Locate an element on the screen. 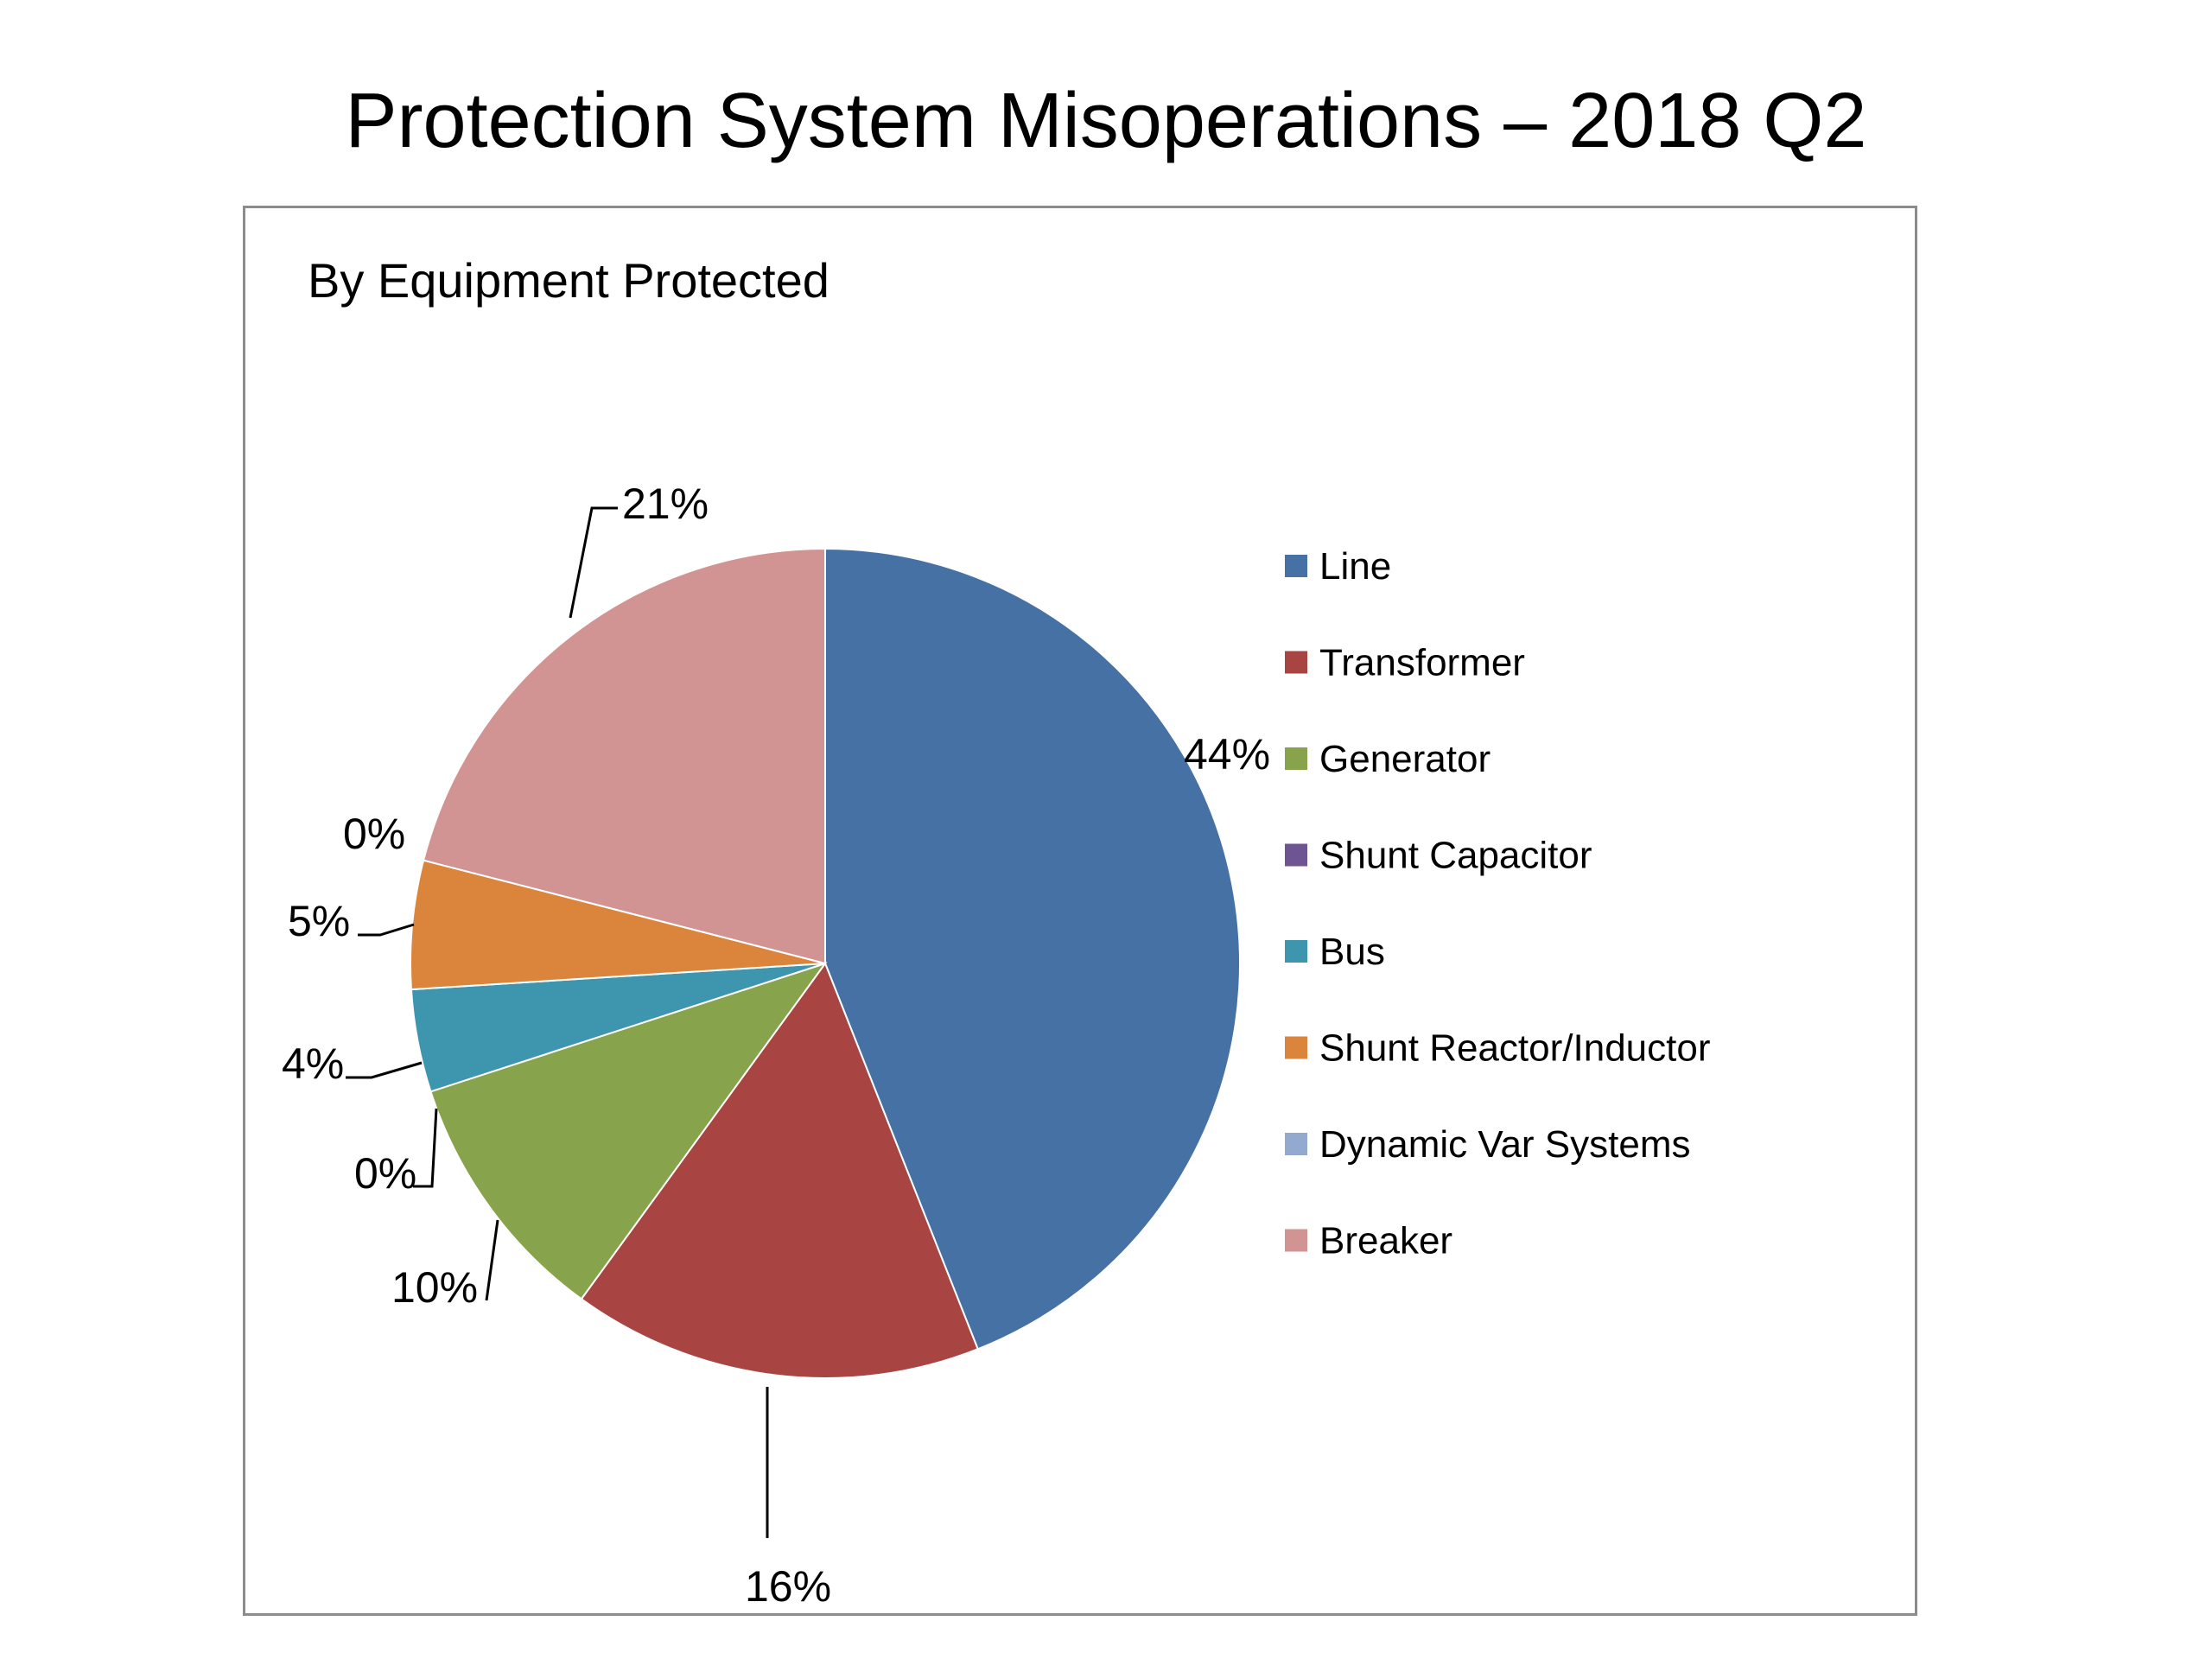  legend-item-dynamic-var-systems: Dynamic Var Systems is located at coordinates (1488, 1144).